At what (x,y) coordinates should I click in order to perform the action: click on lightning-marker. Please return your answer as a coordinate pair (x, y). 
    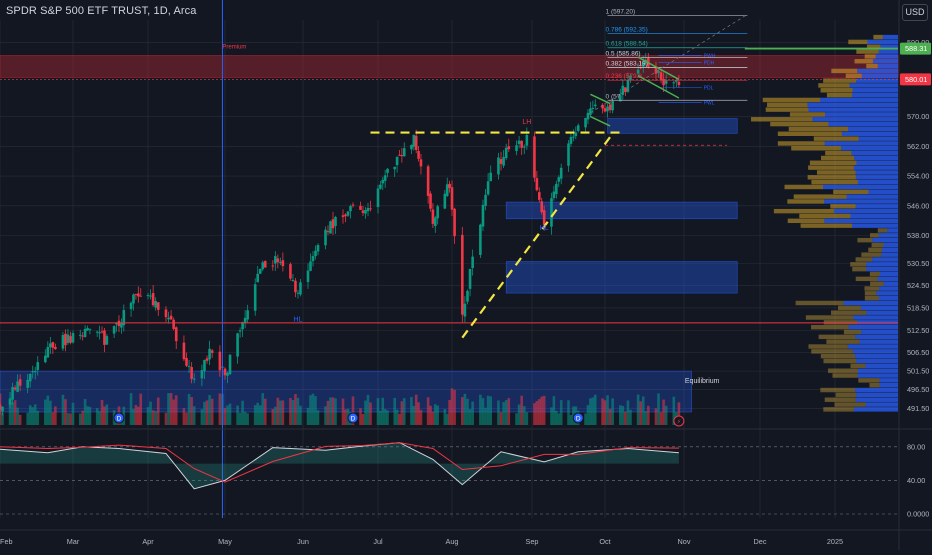
    Looking at the image, I should click on (679, 421).